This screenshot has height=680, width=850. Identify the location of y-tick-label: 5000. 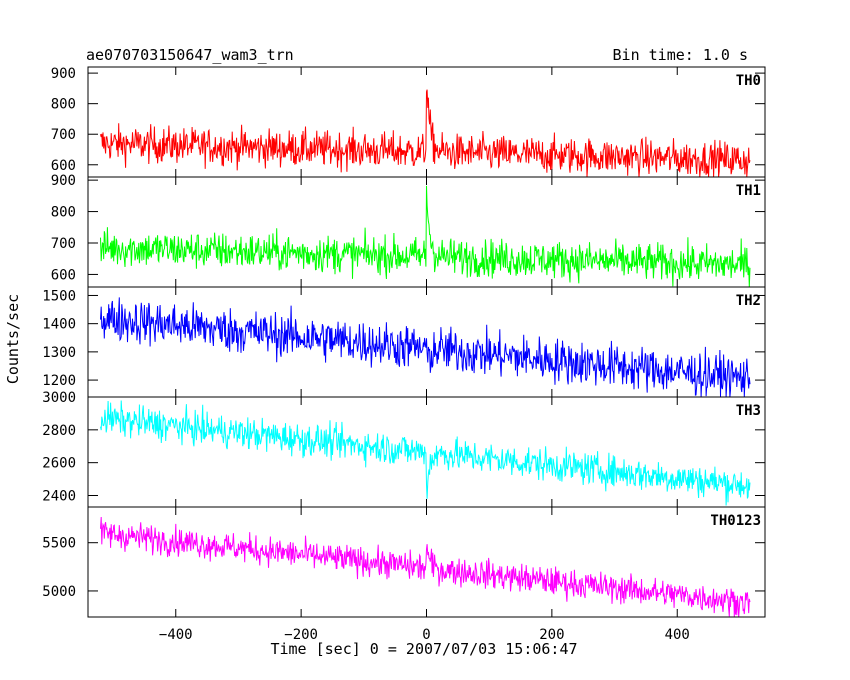
(59, 592).